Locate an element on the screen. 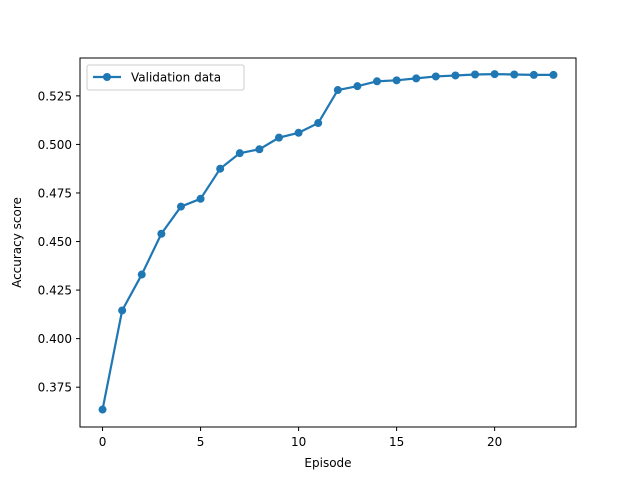 Image resolution: width=640 pixels, height=480 pixels. y-tick-label: 0.500 is located at coordinates (55, 145).